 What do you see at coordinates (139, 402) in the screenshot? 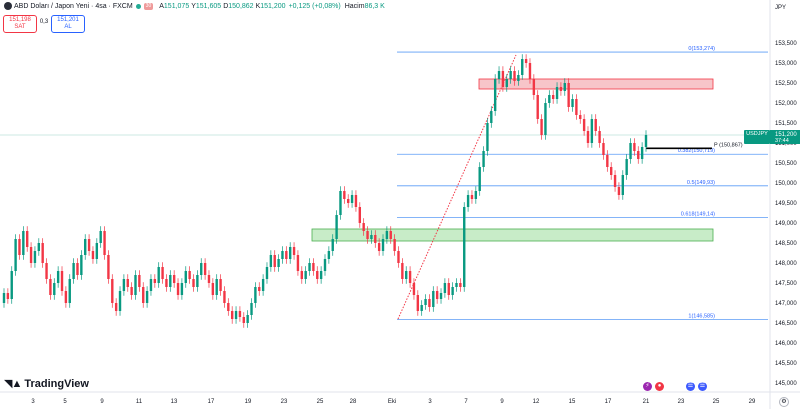
I see `x-tick-label: 11` at bounding box center [139, 402].